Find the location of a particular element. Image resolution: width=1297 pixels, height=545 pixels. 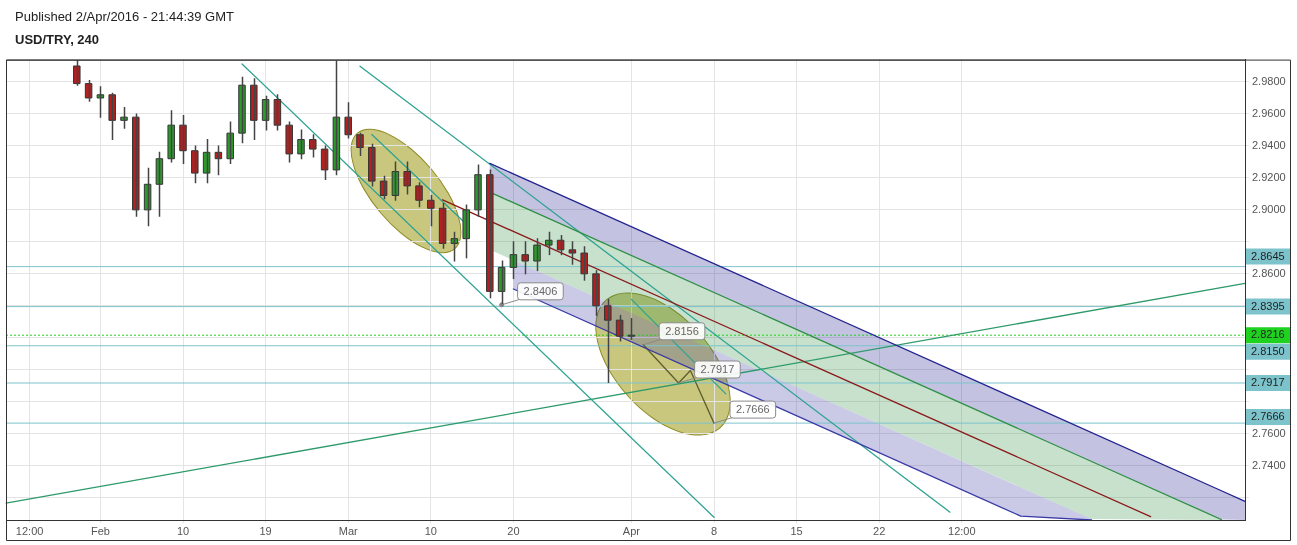

ref-line-label: 2.7666 is located at coordinates (1268, 416).